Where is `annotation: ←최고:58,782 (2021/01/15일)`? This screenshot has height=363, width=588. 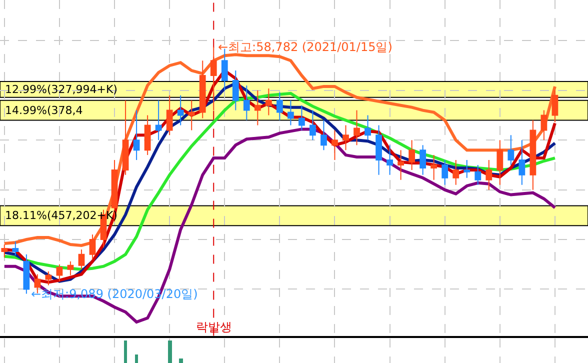
annotation: ←최고:58,782 (2021/01/15일) is located at coordinates (305, 47).